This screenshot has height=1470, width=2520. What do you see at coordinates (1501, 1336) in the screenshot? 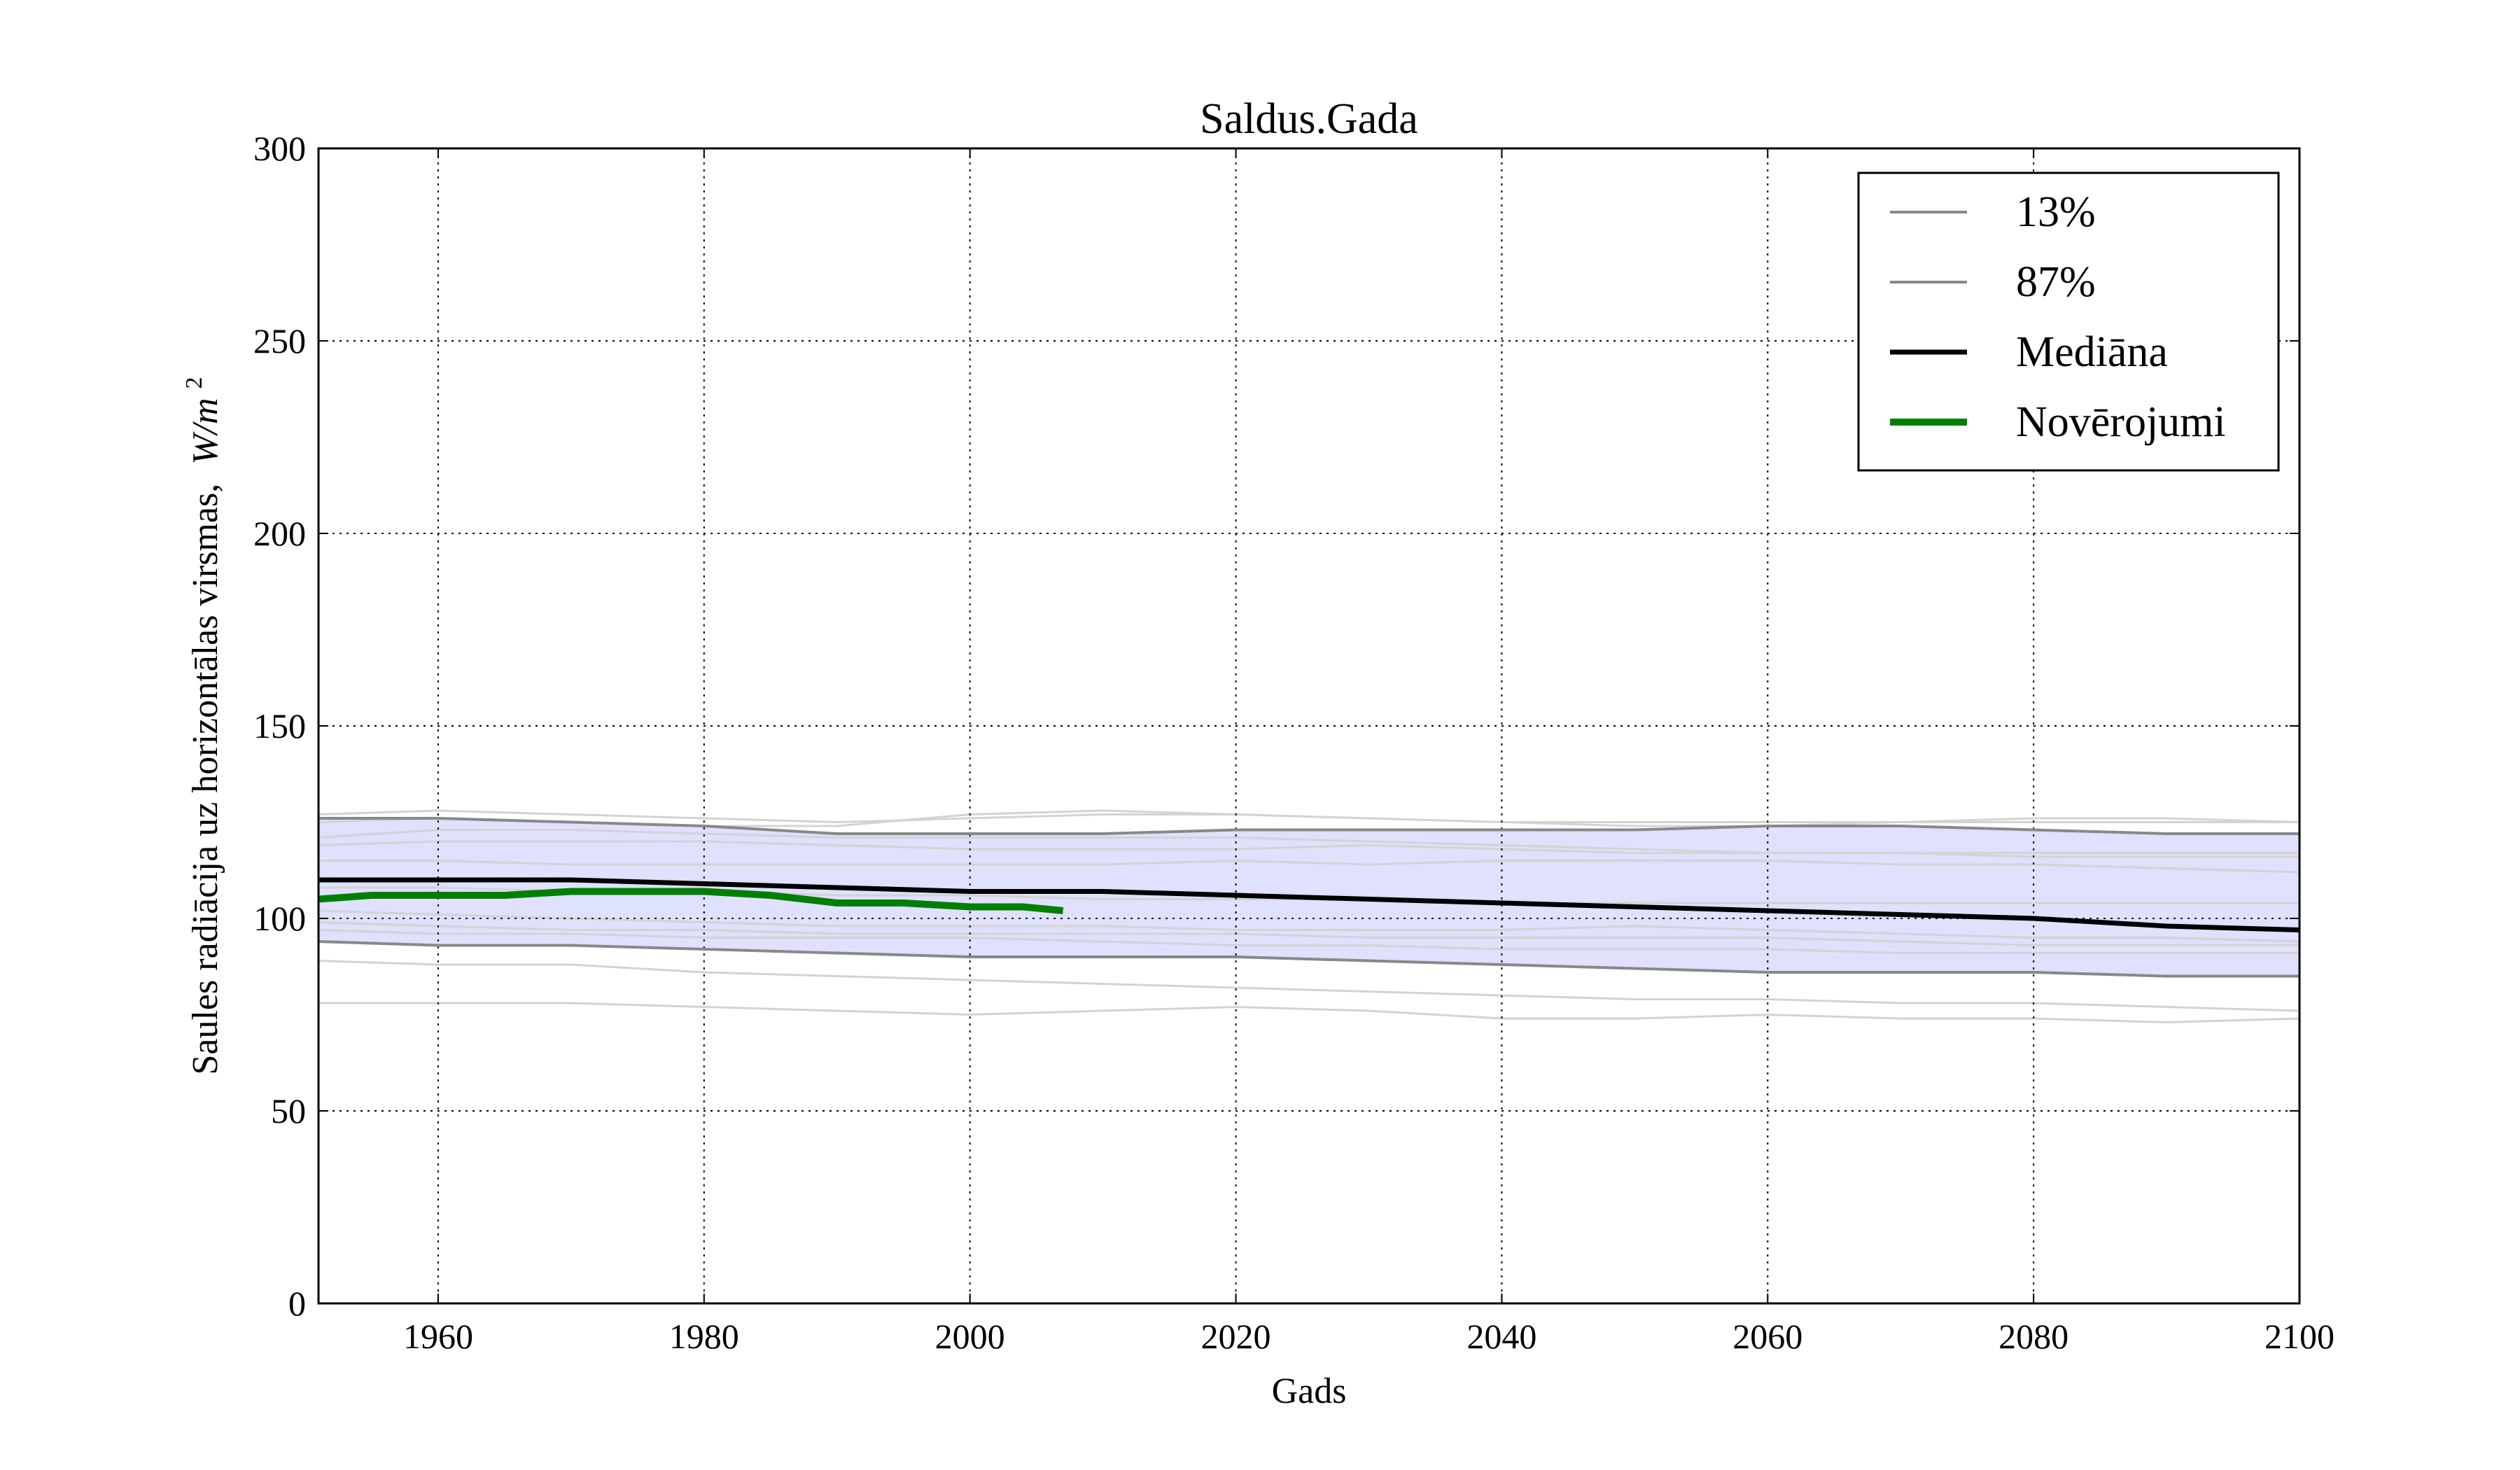
I see `x-tick-label: 2040` at bounding box center [1501, 1336].